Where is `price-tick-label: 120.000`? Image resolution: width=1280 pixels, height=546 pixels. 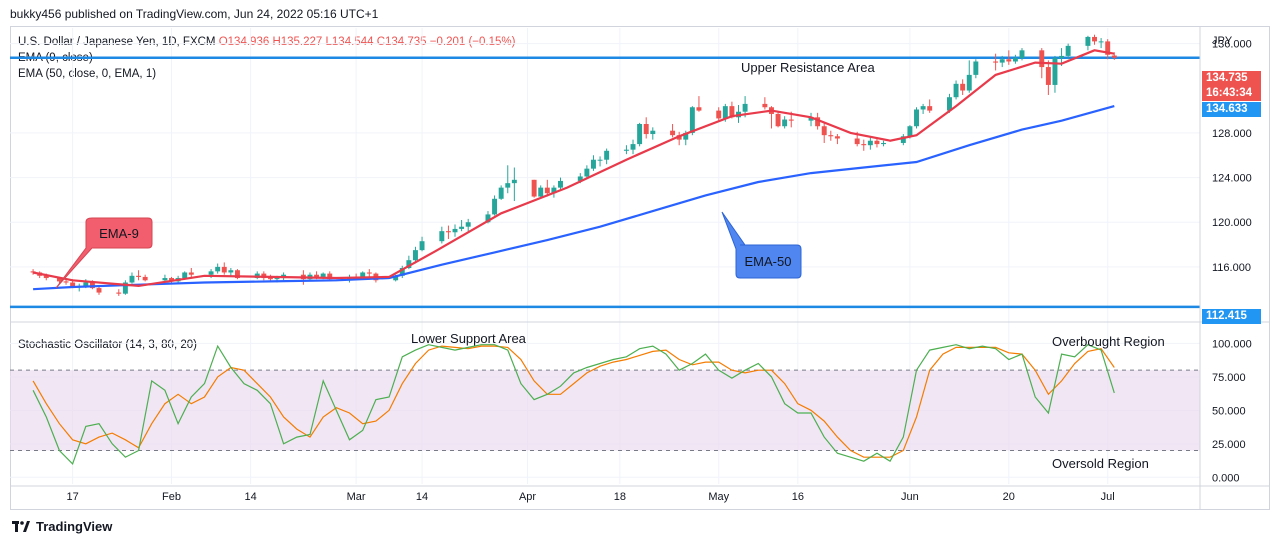
price-tick-label: 120.000 is located at coordinates (1232, 223).